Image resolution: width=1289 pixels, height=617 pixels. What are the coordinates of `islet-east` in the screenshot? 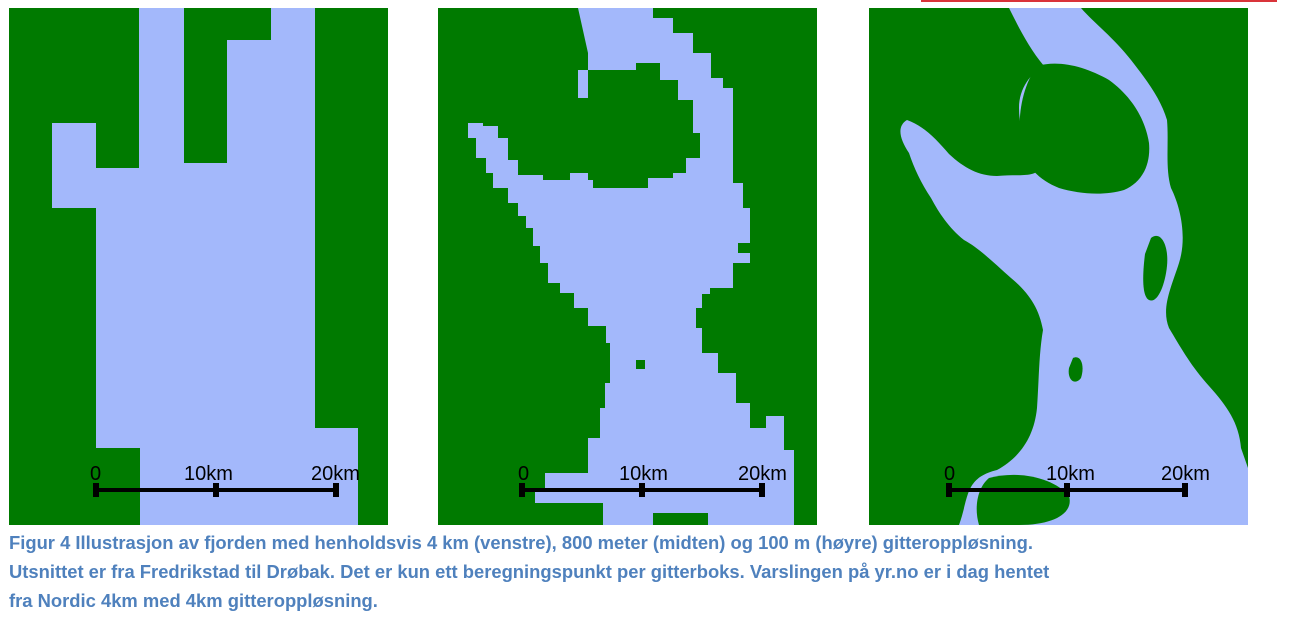 It's located at (711, 301).